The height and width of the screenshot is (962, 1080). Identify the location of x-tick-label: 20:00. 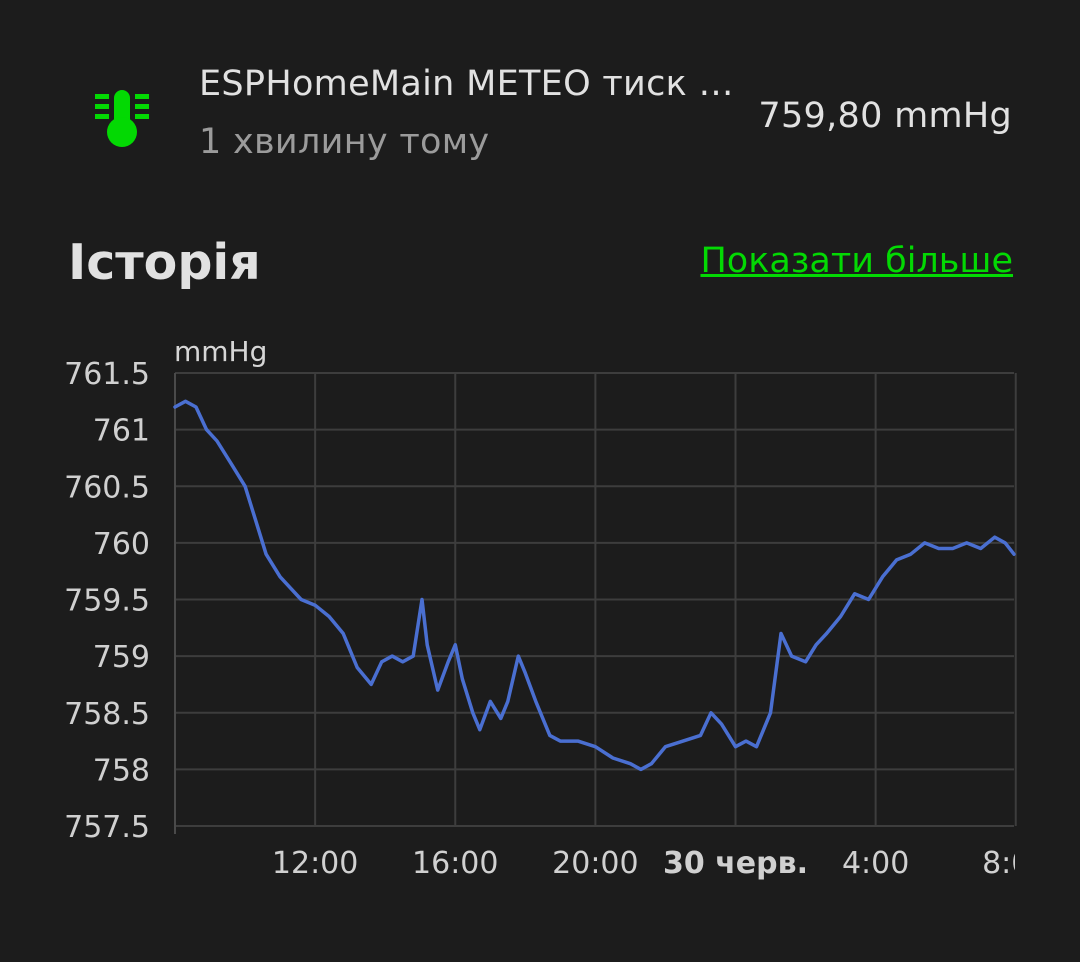
(595, 863).